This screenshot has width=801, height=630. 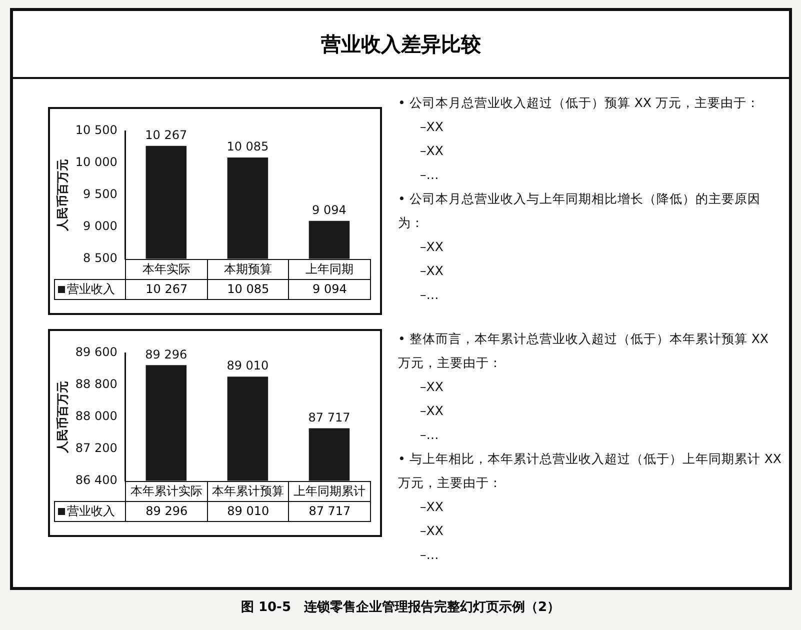 I want to click on y-tick-label: 86 400, so click(x=96, y=479).